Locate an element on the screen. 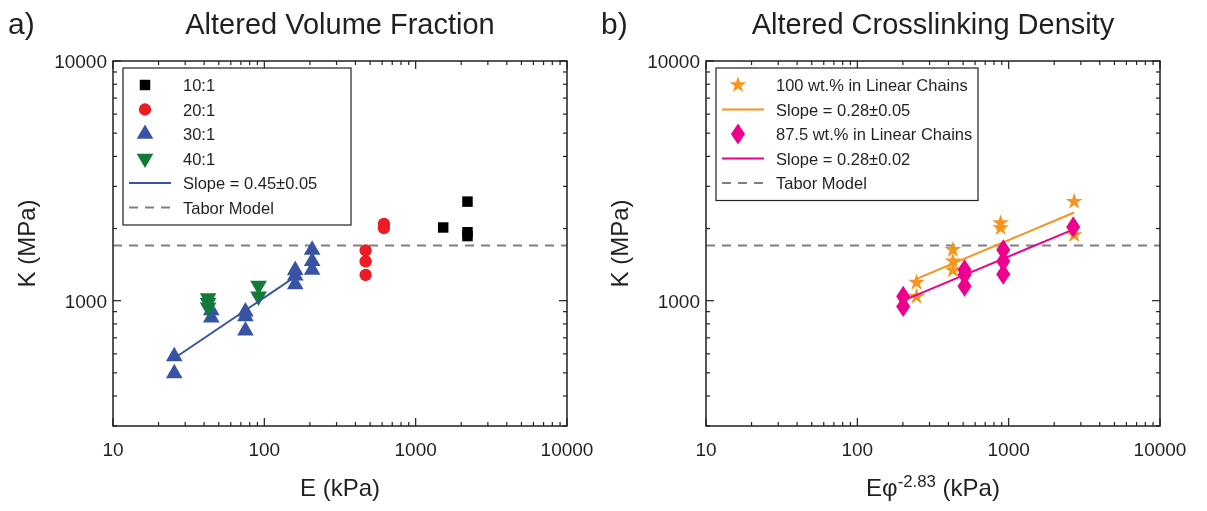 This screenshot has width=1207, height=511. legend-label: 20:1 is located at coordinates (199, 109).